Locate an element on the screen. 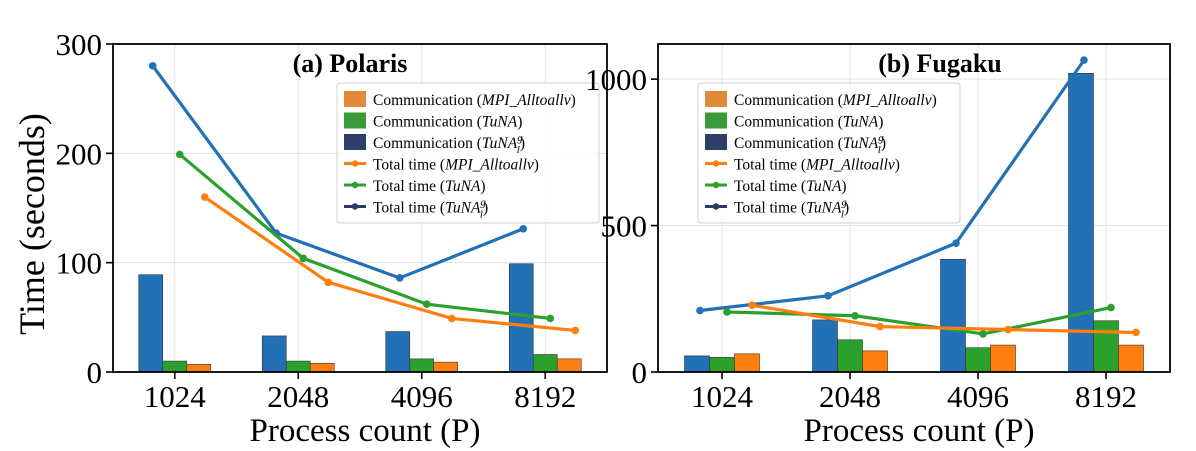  legend-label: Total time (MPI_Alltoallv) is located at coordinates (456, 165).